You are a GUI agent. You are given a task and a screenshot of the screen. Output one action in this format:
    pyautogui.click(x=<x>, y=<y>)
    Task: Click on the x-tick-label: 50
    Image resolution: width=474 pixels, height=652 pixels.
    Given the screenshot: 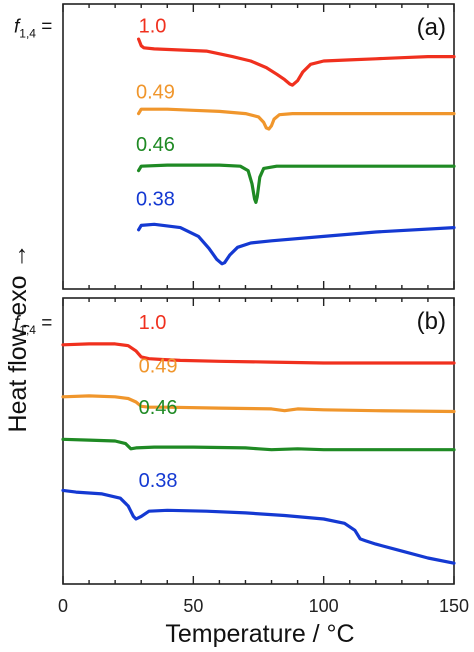 What is the action you would take?
    pyautogui.click(x=193, y=606)
    